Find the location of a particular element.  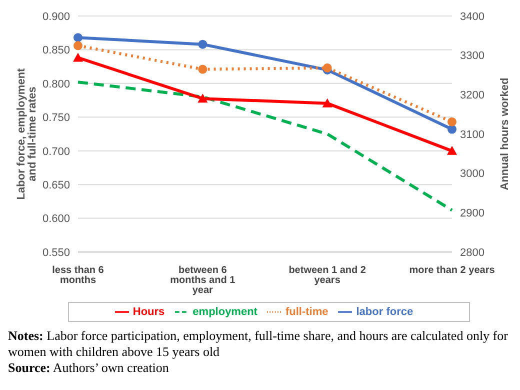

legend-label: employment is located at coordinates (225, 312).